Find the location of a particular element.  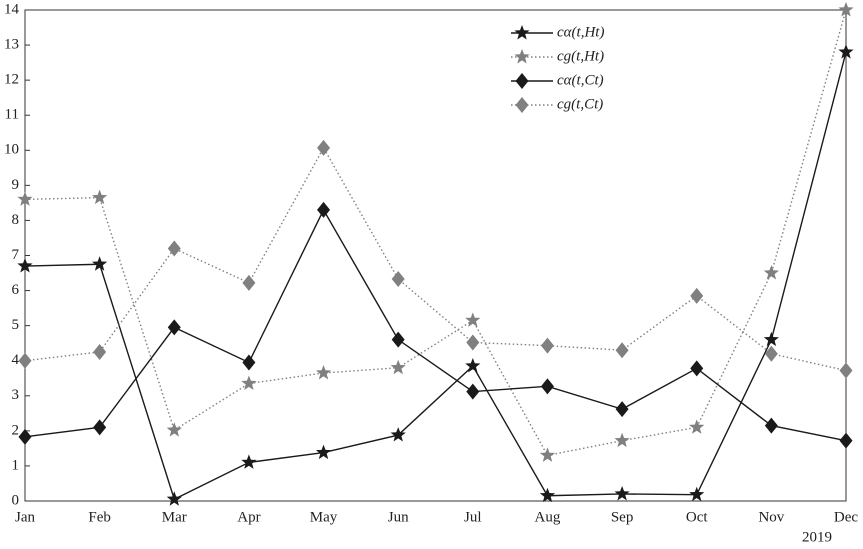

y-tick-label: 12 is located at coordinates (11, 80).